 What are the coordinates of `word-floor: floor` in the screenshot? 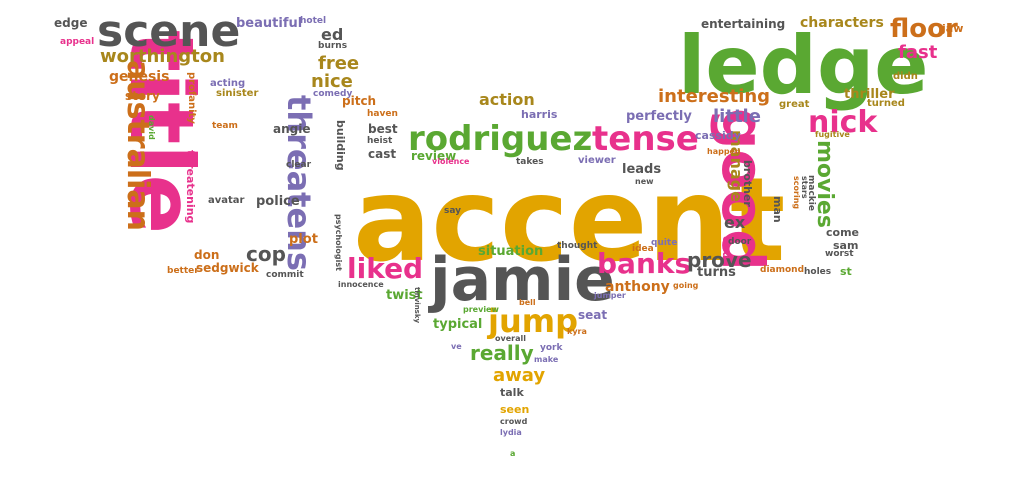 It's located at (924, 29).